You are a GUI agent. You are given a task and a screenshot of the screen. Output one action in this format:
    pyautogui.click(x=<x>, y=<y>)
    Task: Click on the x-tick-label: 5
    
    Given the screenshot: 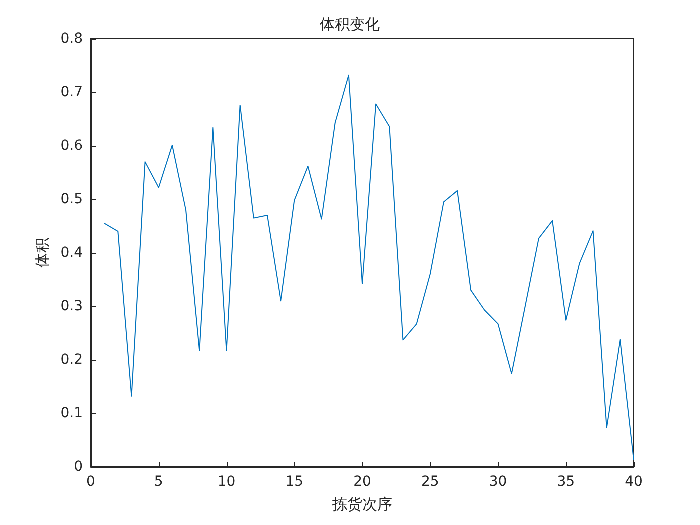 What is the action you would take?
    pyautogui.click(x=159, y=482)
    